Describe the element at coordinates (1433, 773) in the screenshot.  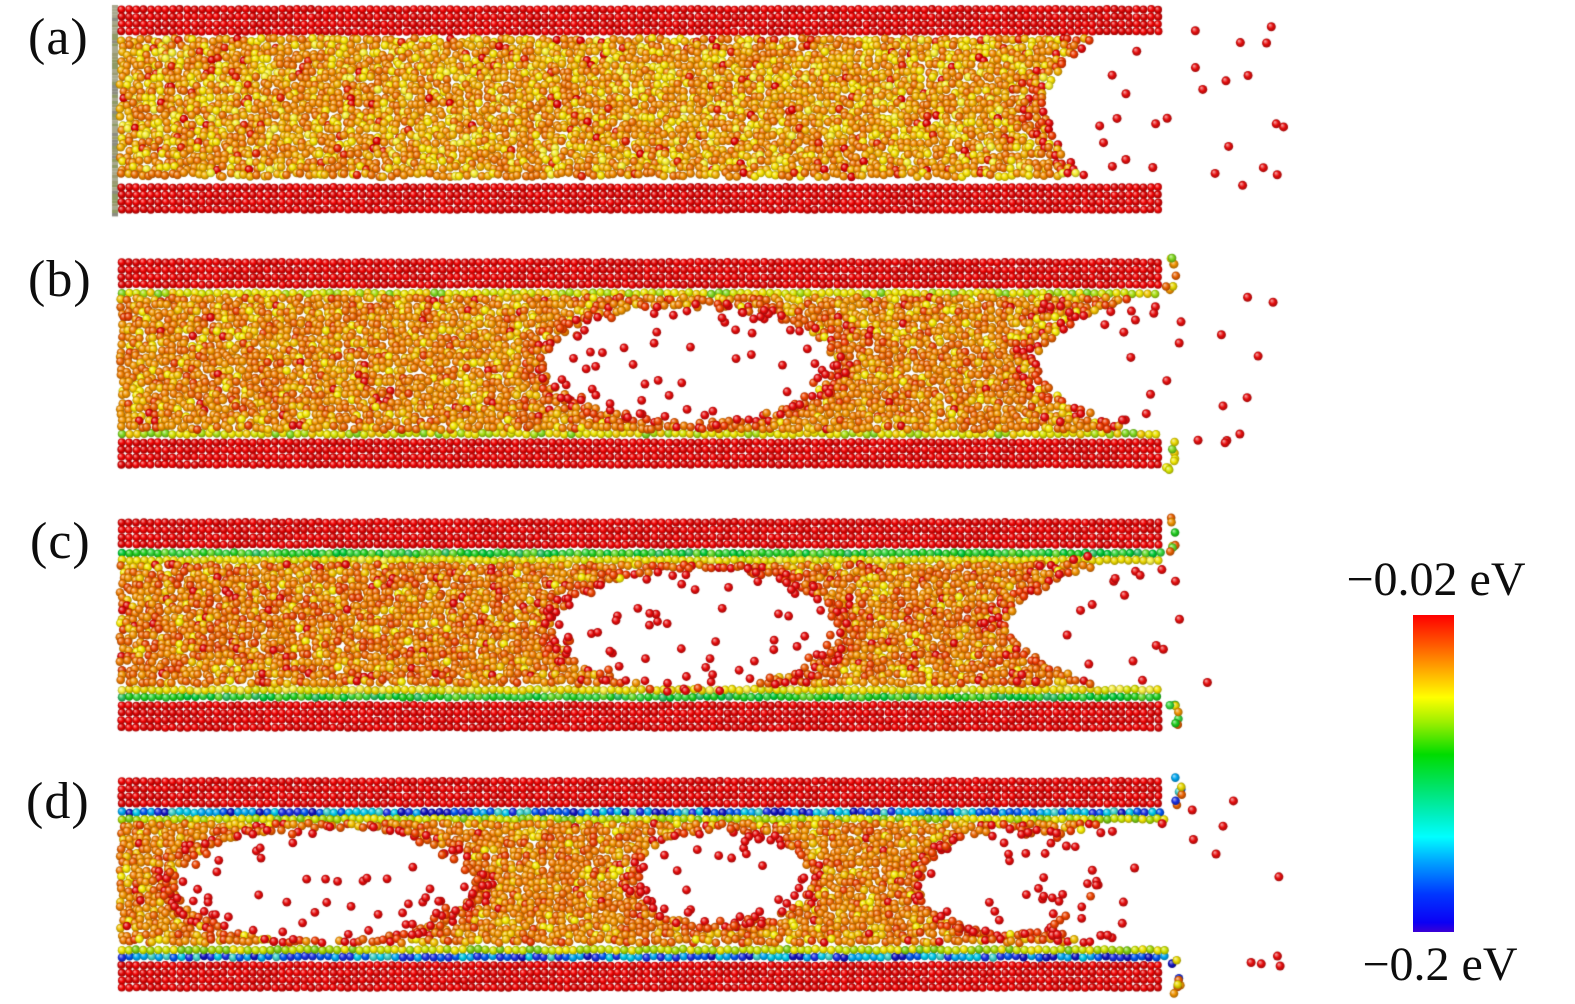
I see `colorbar-gradient-bar` at that location.